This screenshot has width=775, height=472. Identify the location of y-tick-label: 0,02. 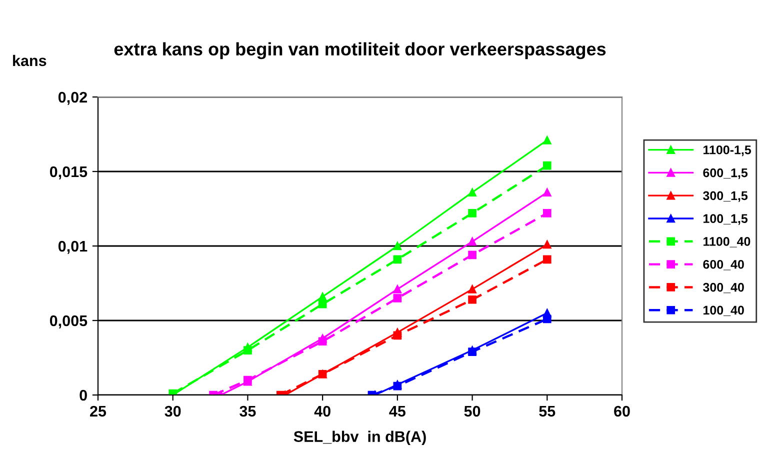
(72, 98).